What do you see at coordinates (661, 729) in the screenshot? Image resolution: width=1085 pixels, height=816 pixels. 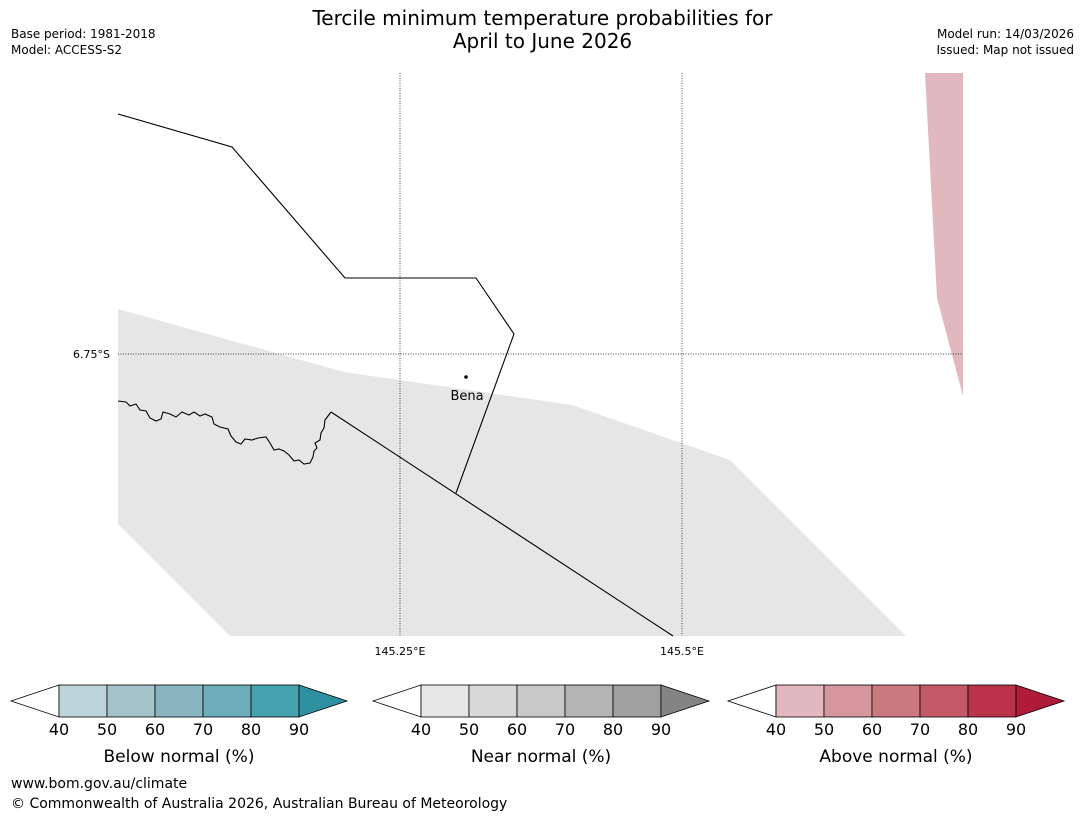 I see `colorbar-near-normal-tick: 90` at bounding box center [661, 729].